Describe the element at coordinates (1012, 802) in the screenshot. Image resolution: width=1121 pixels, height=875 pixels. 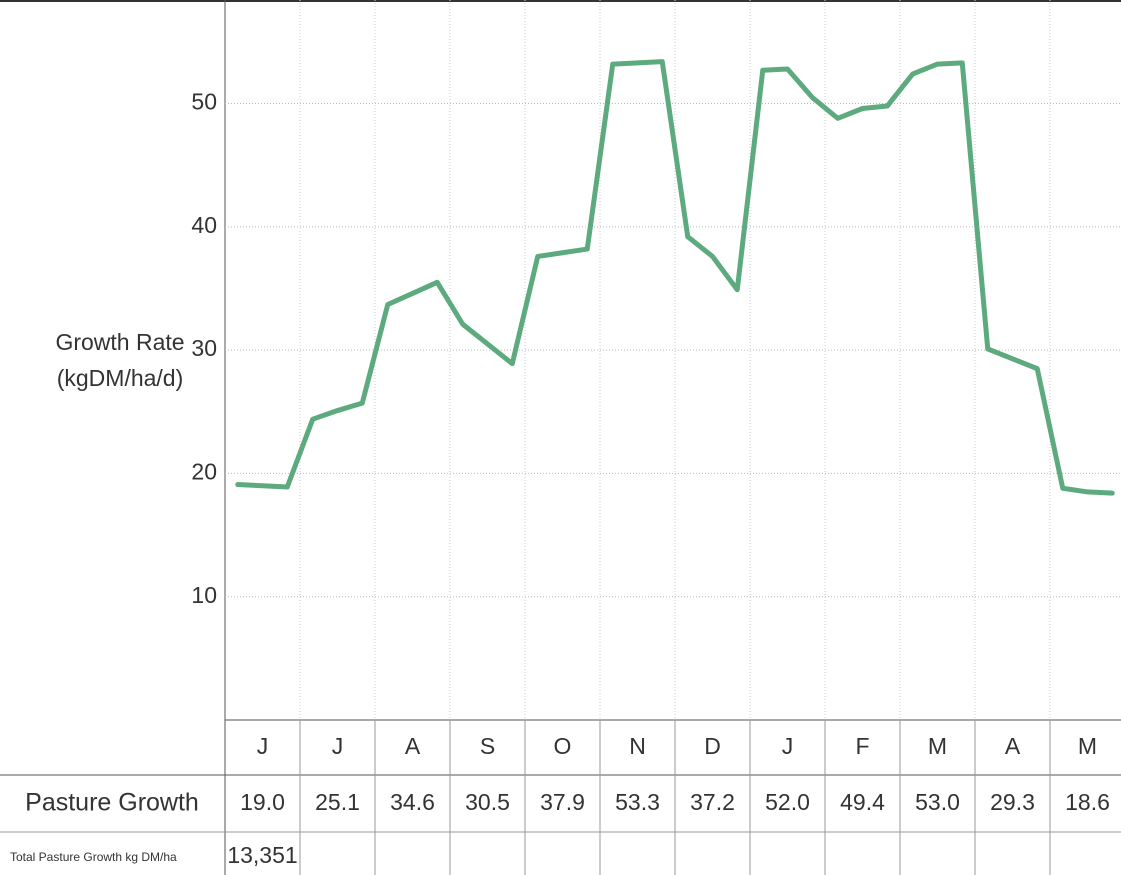
I see `table-cell: 29.3` at that location.